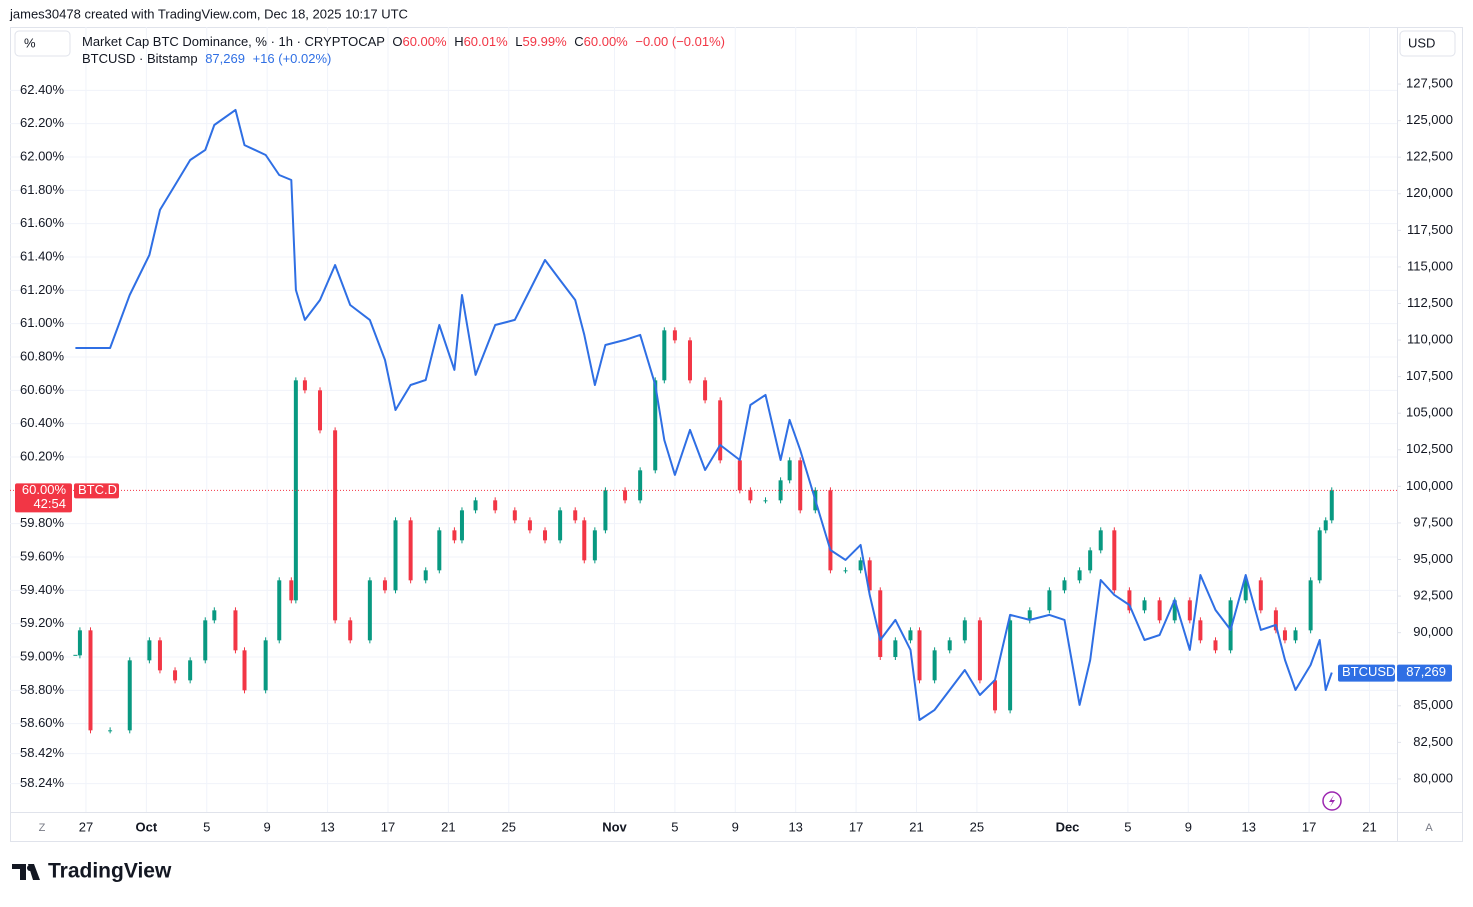 The image size is (1473, 907). Describe the element at coordinates (49, 503) in the screenshot. I see `dom-badge-countdown: 42:54` at that location.